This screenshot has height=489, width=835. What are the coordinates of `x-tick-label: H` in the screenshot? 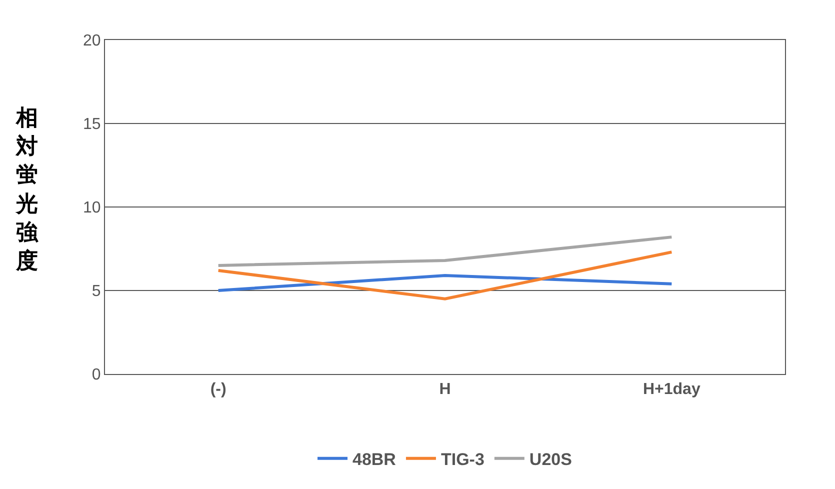 It's located at (445, 389).